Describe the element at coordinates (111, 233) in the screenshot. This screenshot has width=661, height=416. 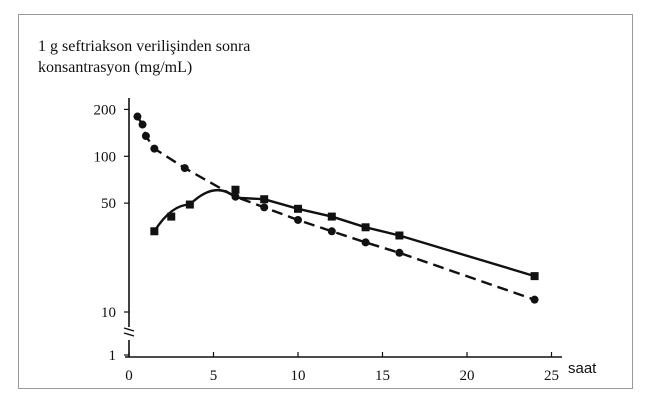
I see `y-axis-ticks: 1 10 50 100 200` at that location.